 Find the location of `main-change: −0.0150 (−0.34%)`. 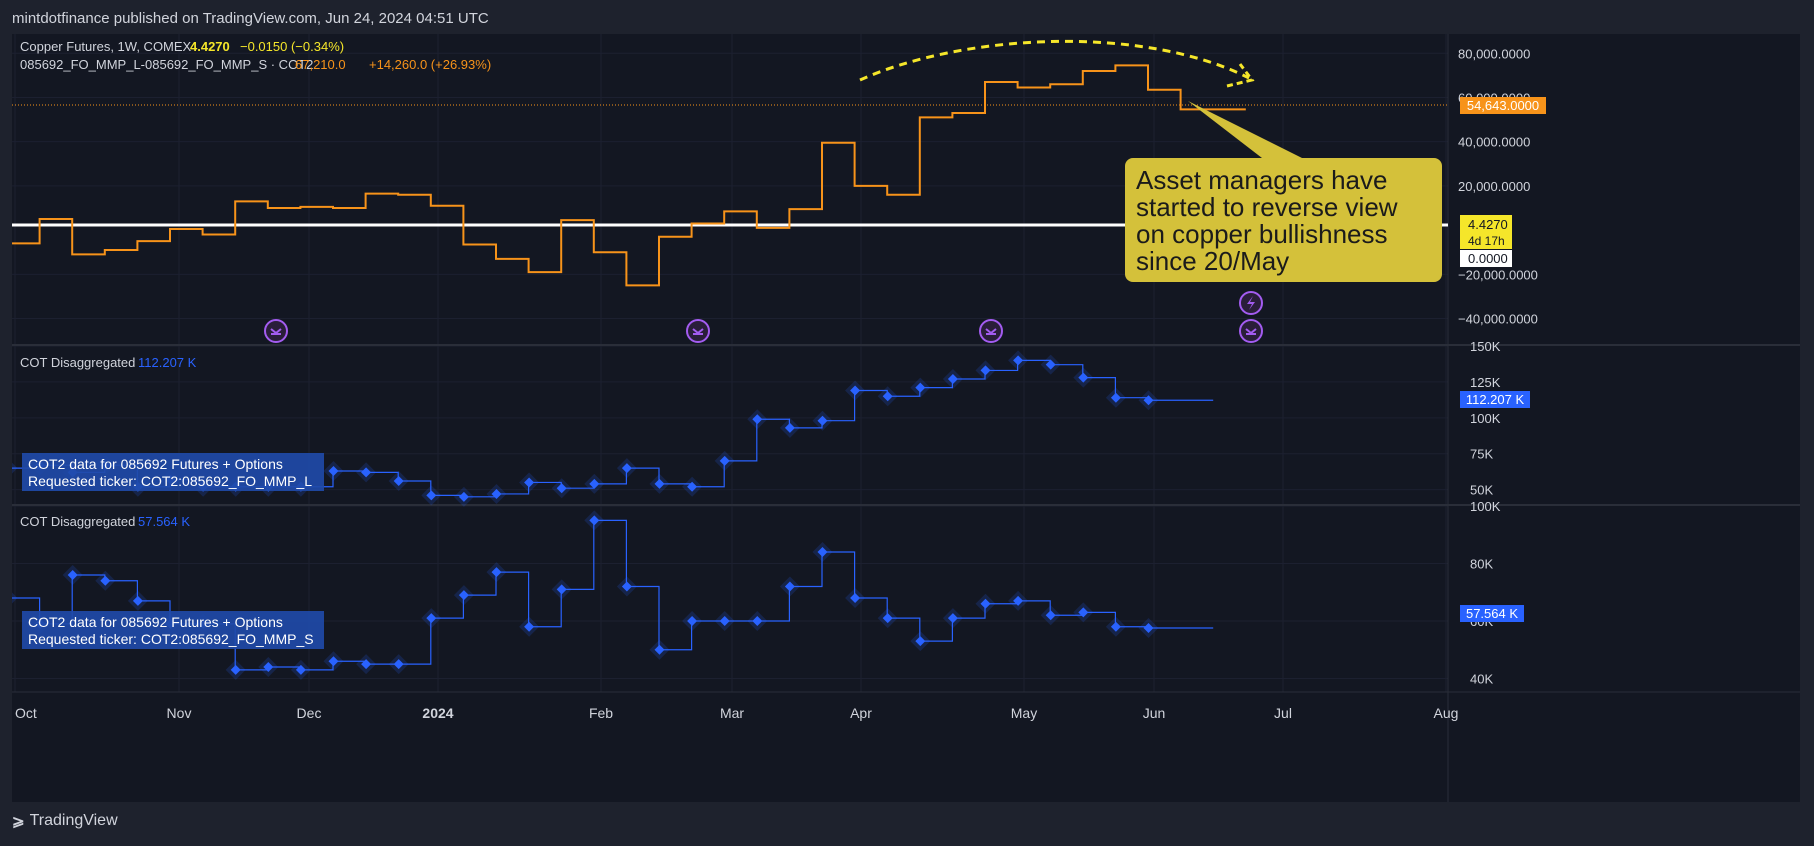

main-change: −0.0150 (−0.34%) is located at coordinates (292, 46).